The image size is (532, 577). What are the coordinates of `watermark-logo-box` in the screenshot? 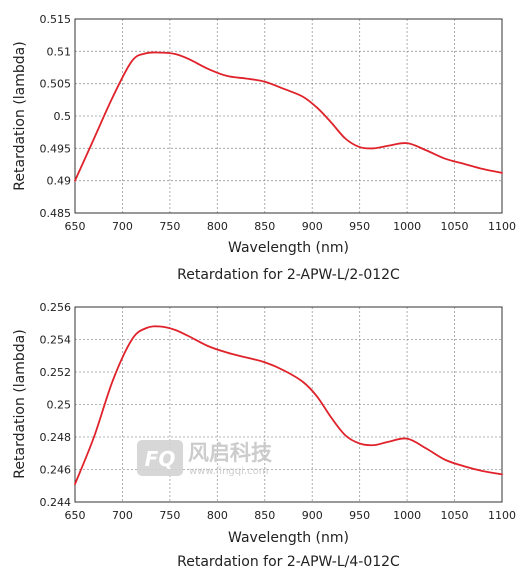 It's located at (160, 458).